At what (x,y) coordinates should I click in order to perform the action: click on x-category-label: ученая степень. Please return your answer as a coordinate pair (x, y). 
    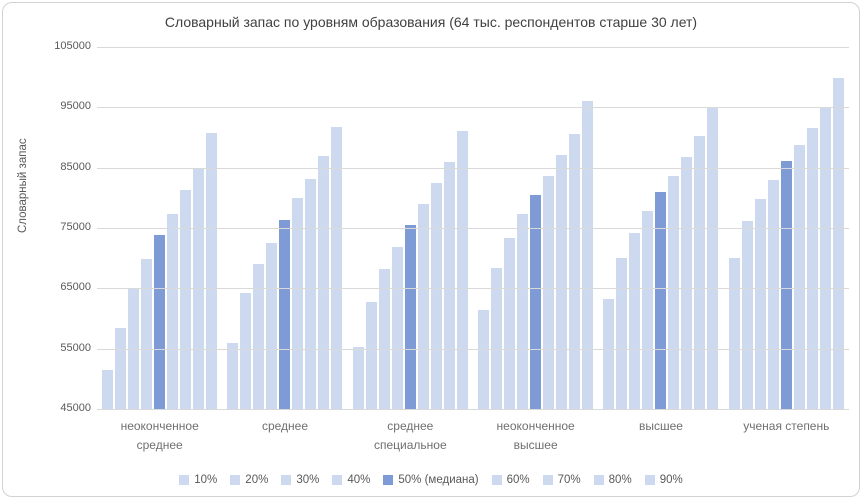
    Looking at the image, I should click on (786, 426).